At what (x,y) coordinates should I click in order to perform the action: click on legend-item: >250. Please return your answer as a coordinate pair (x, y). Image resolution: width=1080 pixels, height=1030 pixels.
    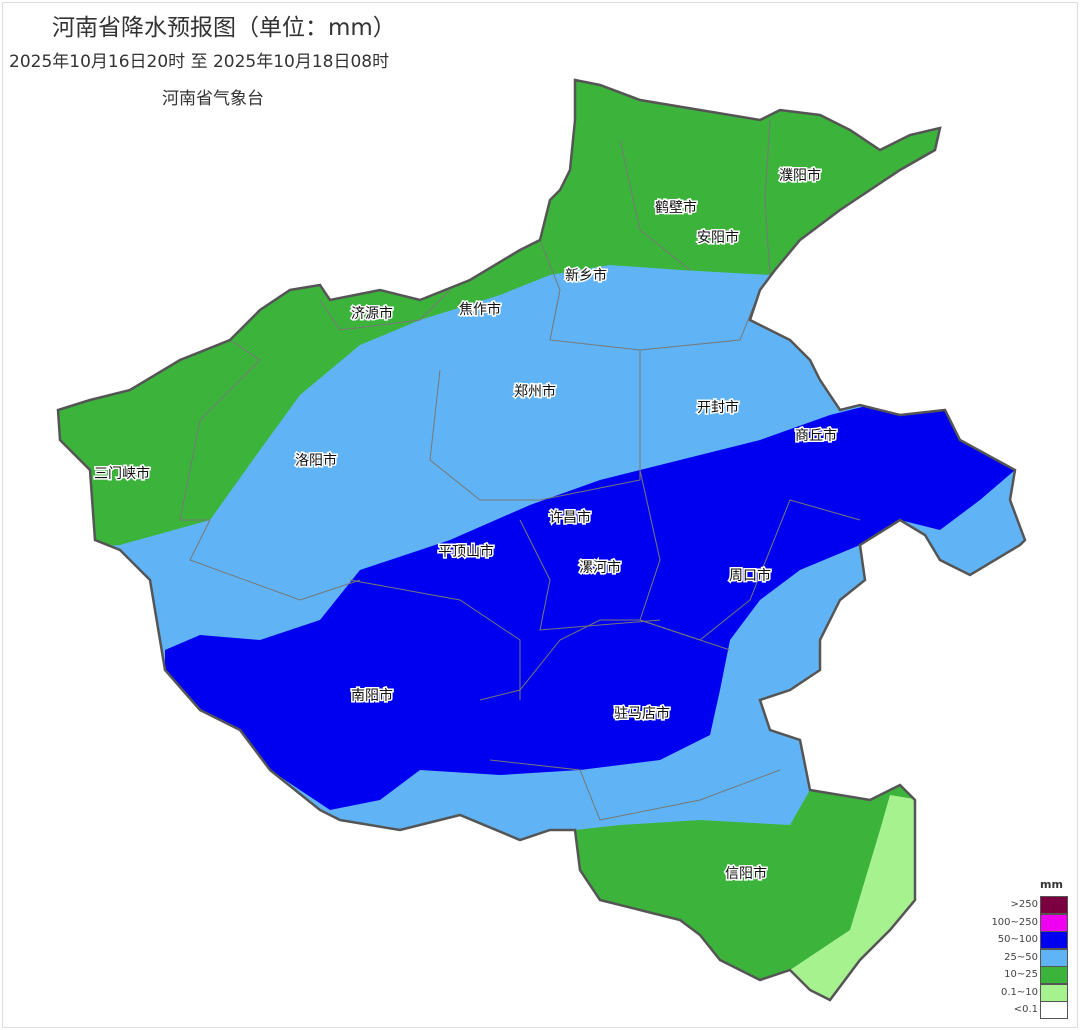
    Looking at the image, I should click on (1037, 905).